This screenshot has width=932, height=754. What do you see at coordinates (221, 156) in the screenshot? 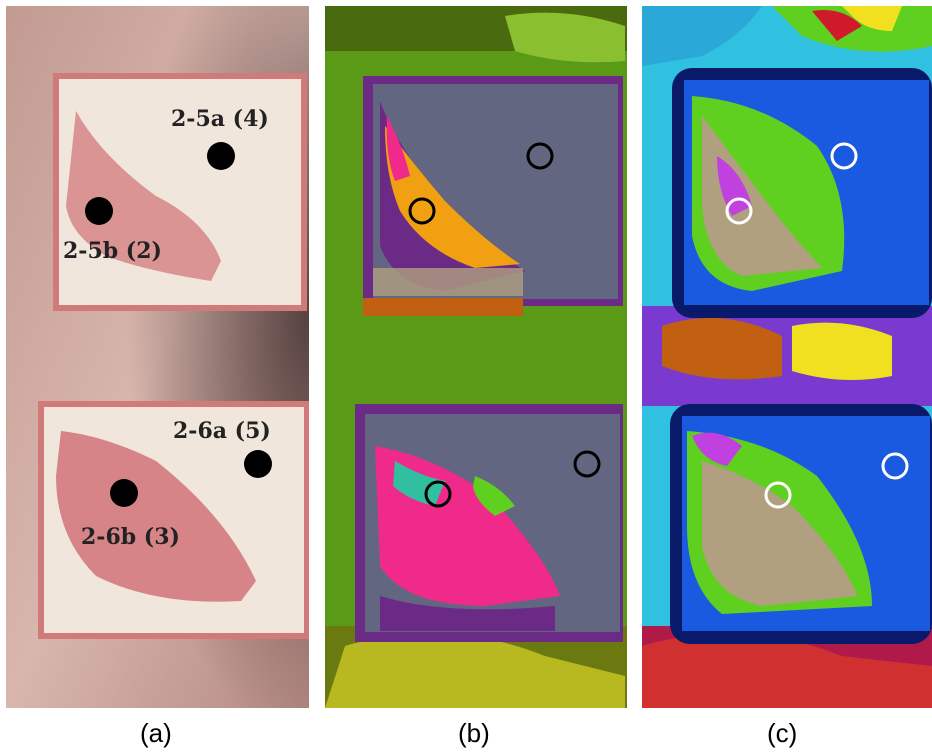
I see `marker-2-5a` at bounding box center [221, 156].